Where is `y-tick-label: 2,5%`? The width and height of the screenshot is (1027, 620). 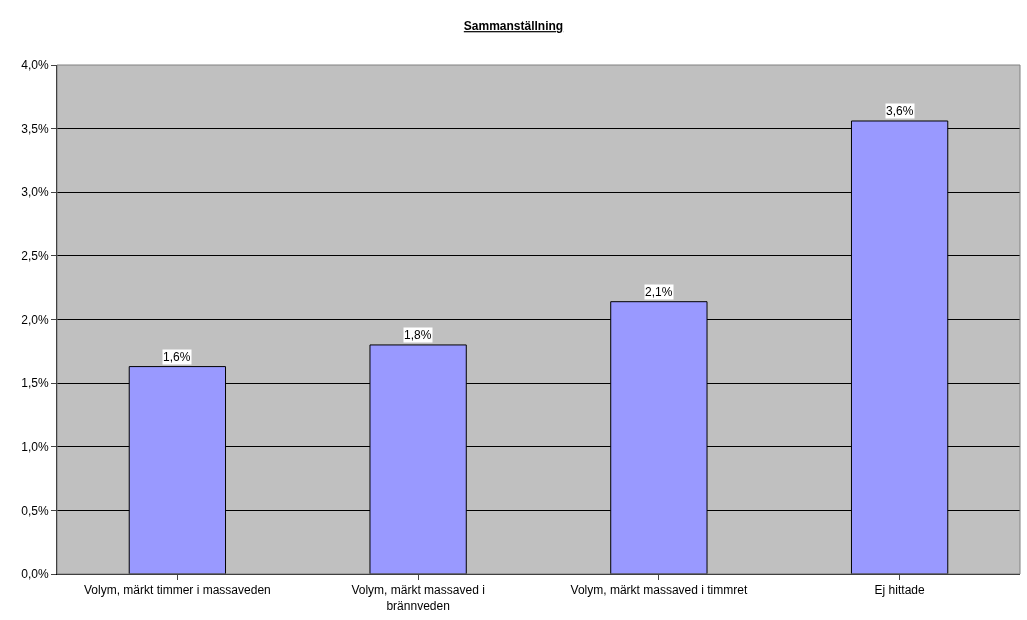
y-tick-label: 2,5% is located at coordinates (35, 256).